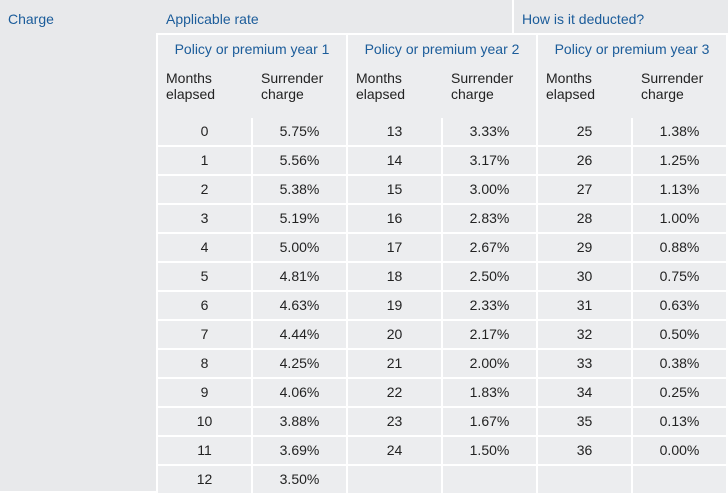 The image size is (728, 495). Describe the element at coordinates (252, 49) in the screenshot. I see `year-1-title: Policy or premium year 1` at that location.